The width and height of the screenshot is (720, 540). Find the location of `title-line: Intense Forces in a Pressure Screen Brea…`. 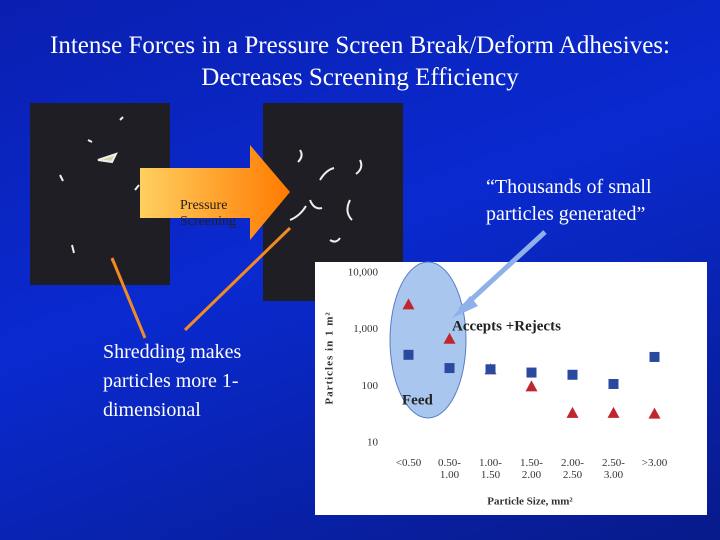

title-line: Intense Forces in a Pressure Screen Brea… is located at coordinates (360, 45).